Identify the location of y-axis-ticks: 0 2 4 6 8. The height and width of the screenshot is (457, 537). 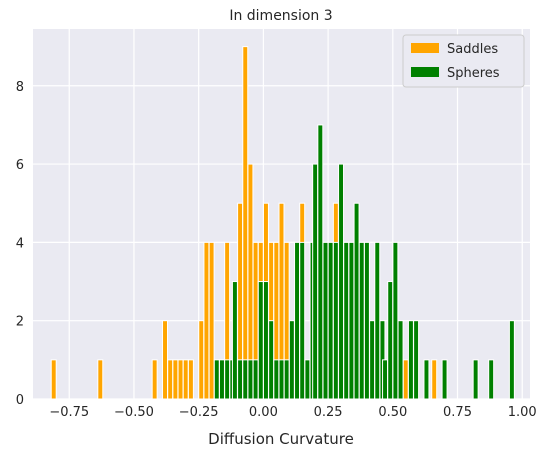
(20, 244).